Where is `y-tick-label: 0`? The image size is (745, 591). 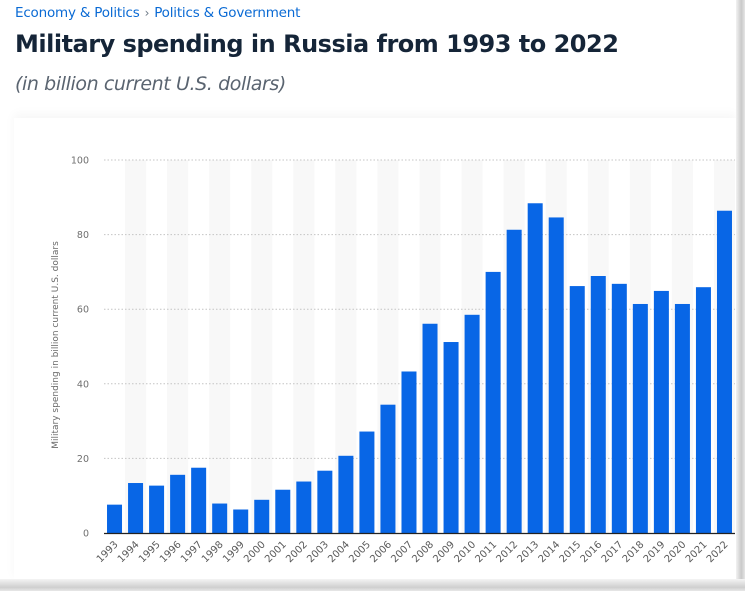 y-tick-label: 0 is located at coordinates (86, 534).